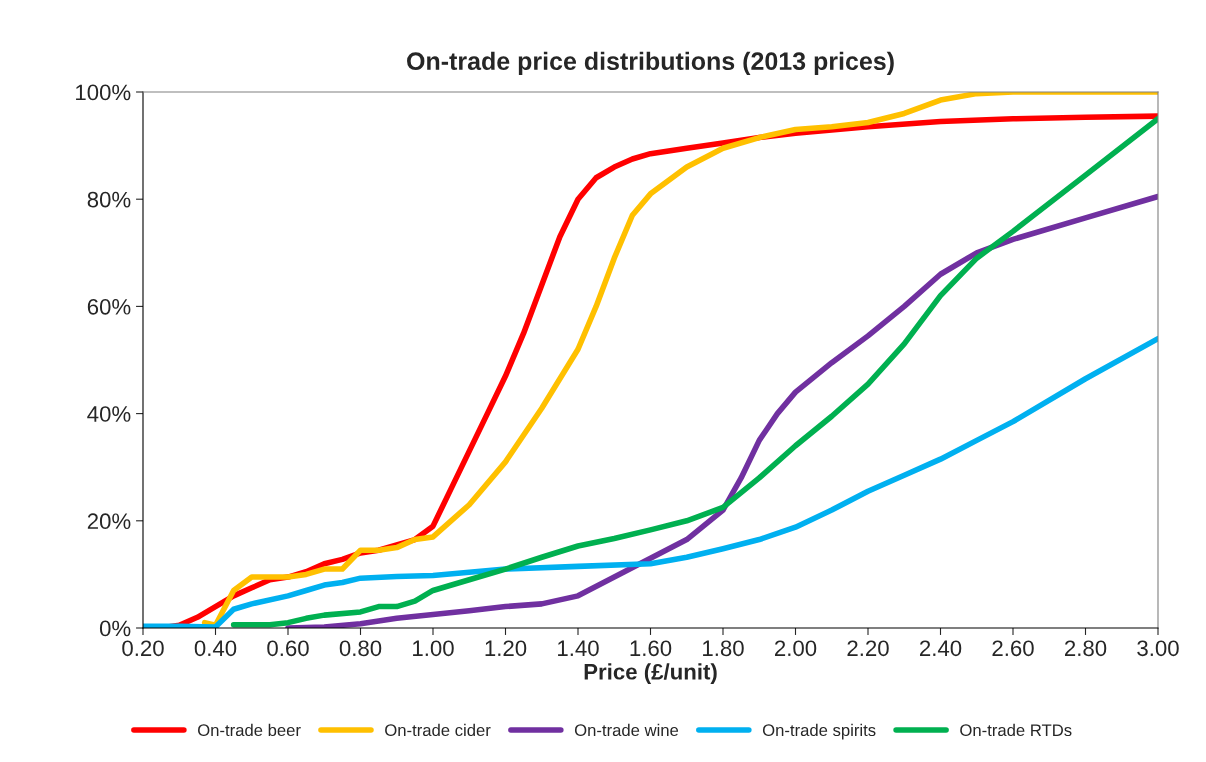 Image resolution: width=1206 pixels, height=762 pixels. What do you see at coordinates (288, 648) in the screenshot?
I see `x-tick-label: 0.60` at bounding box center [288, 648].